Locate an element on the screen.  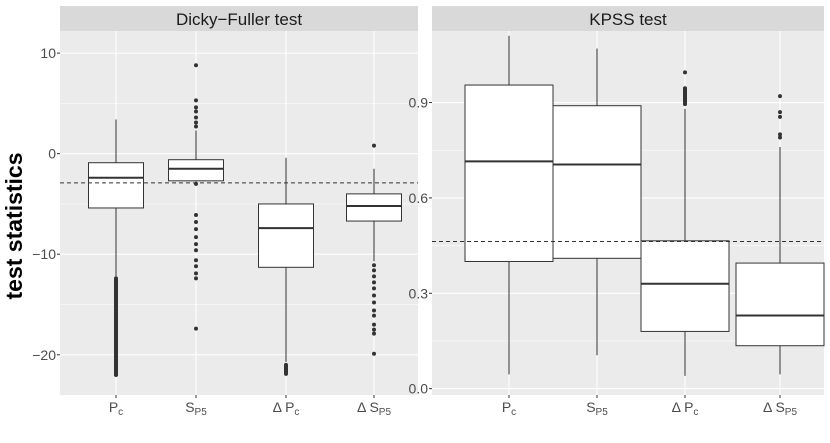
y-tick-label: 0.3 is located at coordinates (419, 293).